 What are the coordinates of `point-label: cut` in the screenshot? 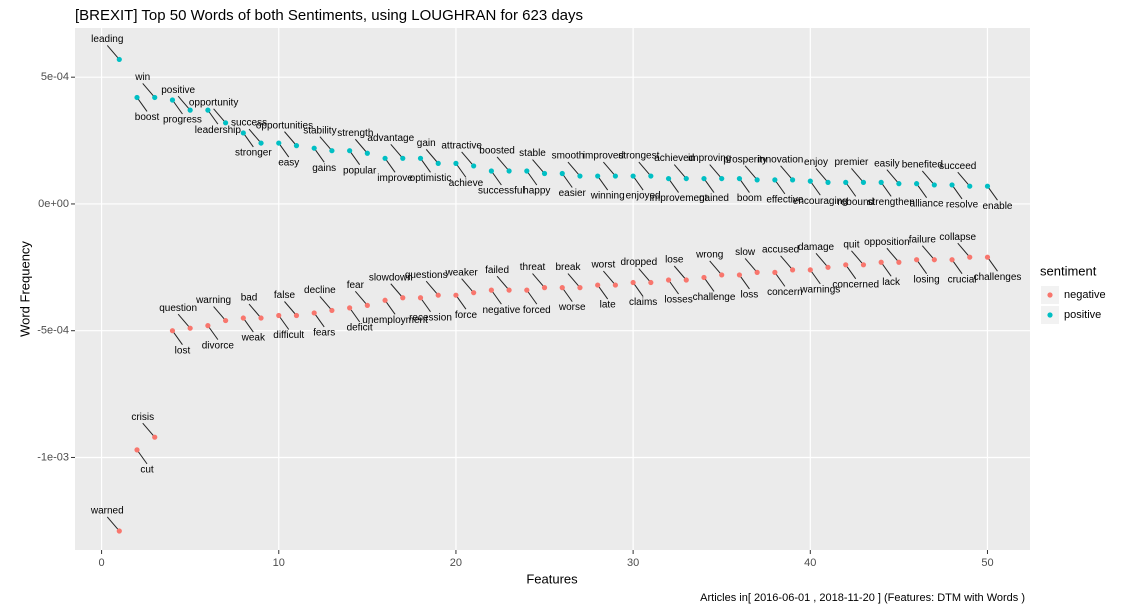 It's located at (147, 469).